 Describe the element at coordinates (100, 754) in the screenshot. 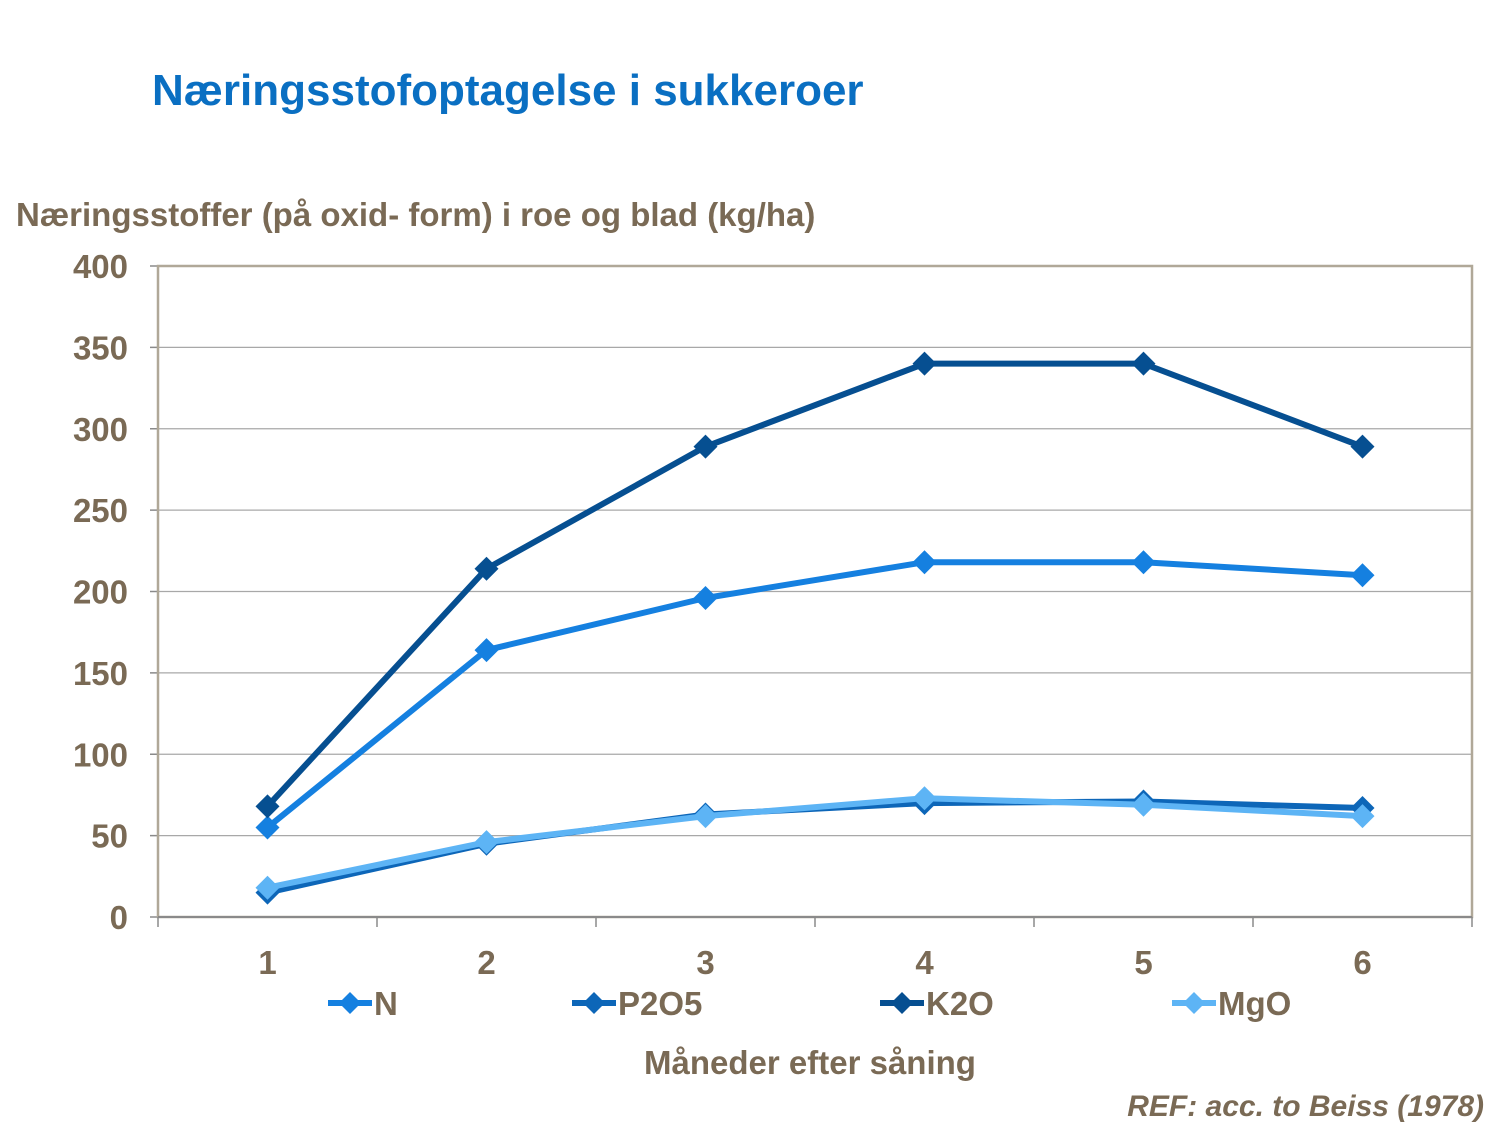

I see `y-tick-label: 100` at that location.